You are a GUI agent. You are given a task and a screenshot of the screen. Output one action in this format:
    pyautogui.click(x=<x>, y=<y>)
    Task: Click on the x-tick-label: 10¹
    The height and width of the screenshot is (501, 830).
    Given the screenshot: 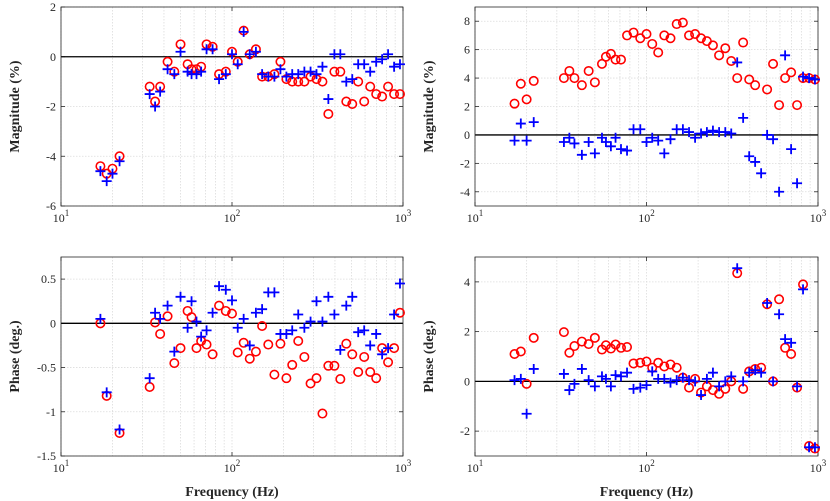 What is the action you would take?
    pyautogui.click(x=61, y=216)
    